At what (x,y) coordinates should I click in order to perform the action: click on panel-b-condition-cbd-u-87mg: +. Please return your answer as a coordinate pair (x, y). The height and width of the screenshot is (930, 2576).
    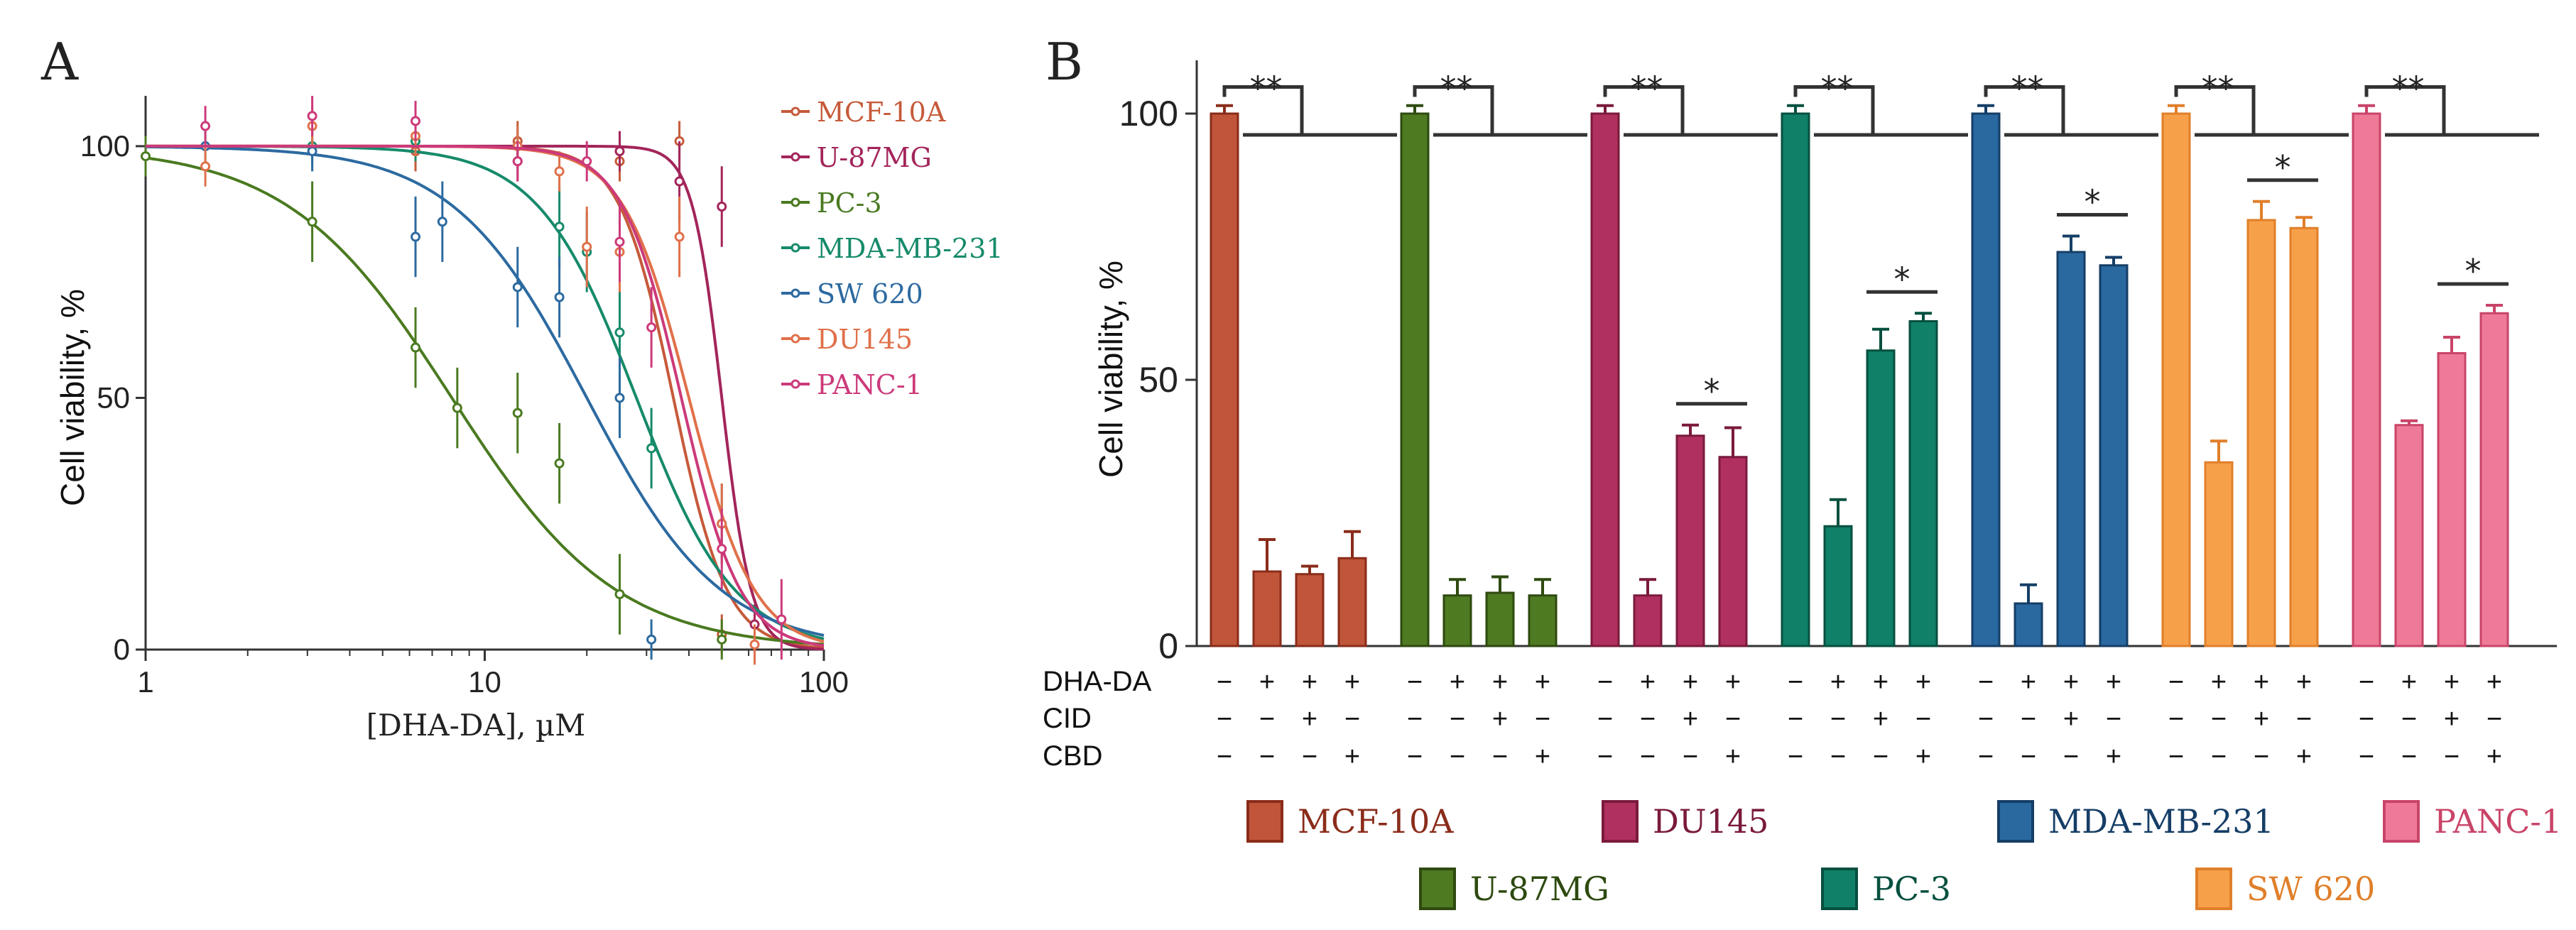
    Looking at the image, I should click on (1543, 757).